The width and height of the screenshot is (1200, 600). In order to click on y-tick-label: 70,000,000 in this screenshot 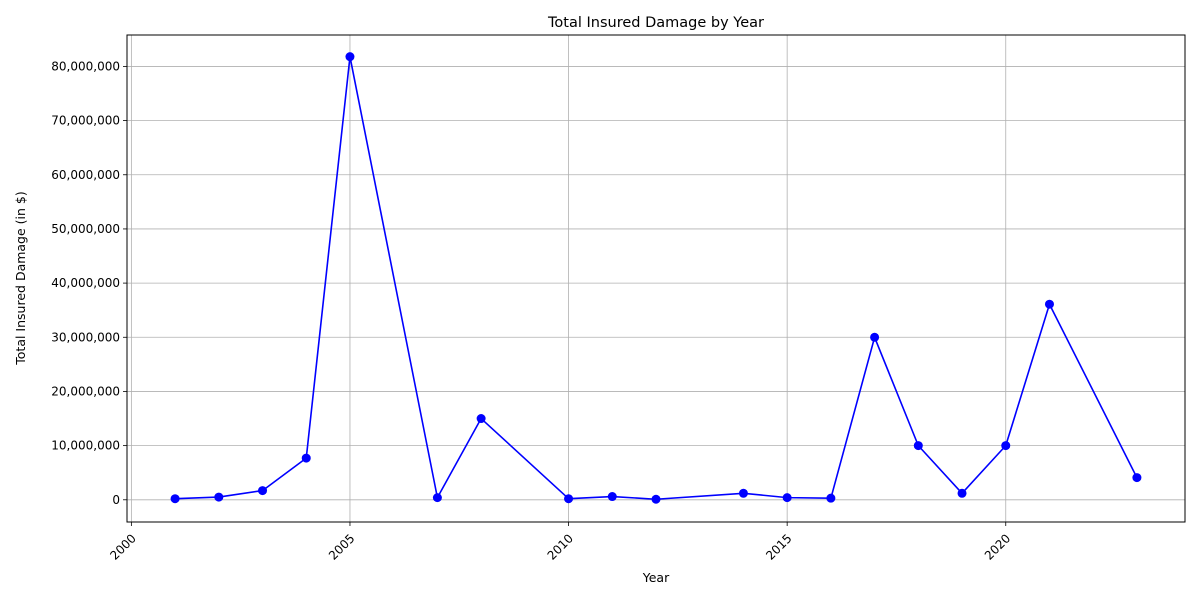, I will do `click(85, 121)`.